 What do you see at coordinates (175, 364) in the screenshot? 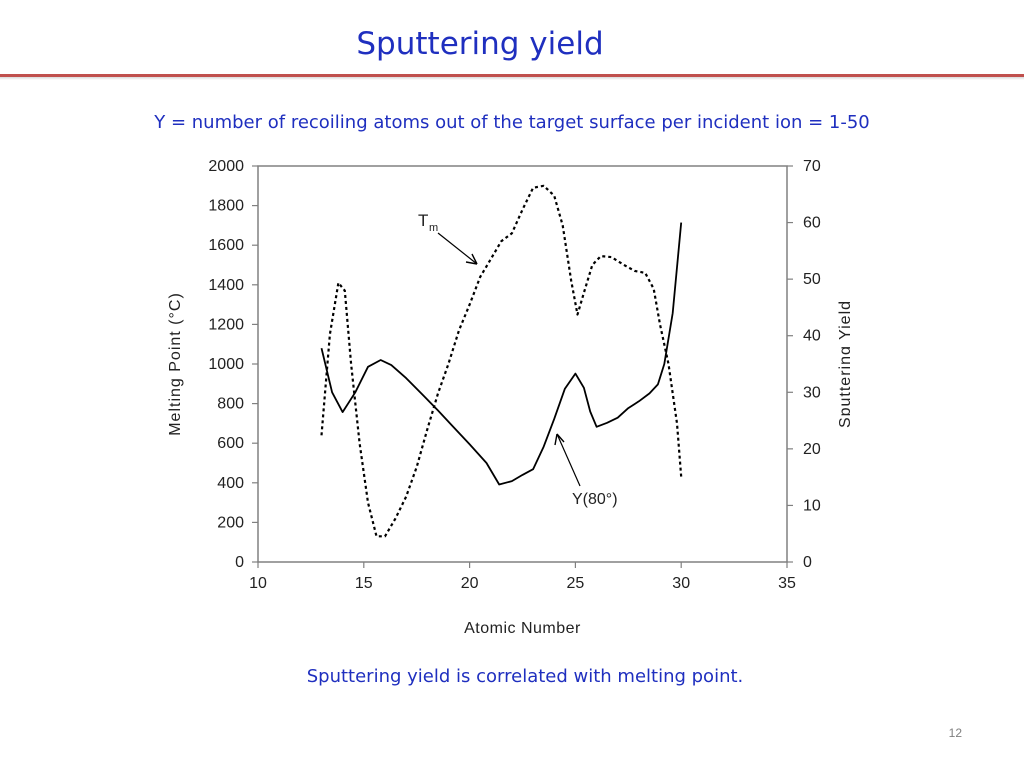
I see `y-left-axis-label: Melting Point (°C)` at bounding box center [175, 364].